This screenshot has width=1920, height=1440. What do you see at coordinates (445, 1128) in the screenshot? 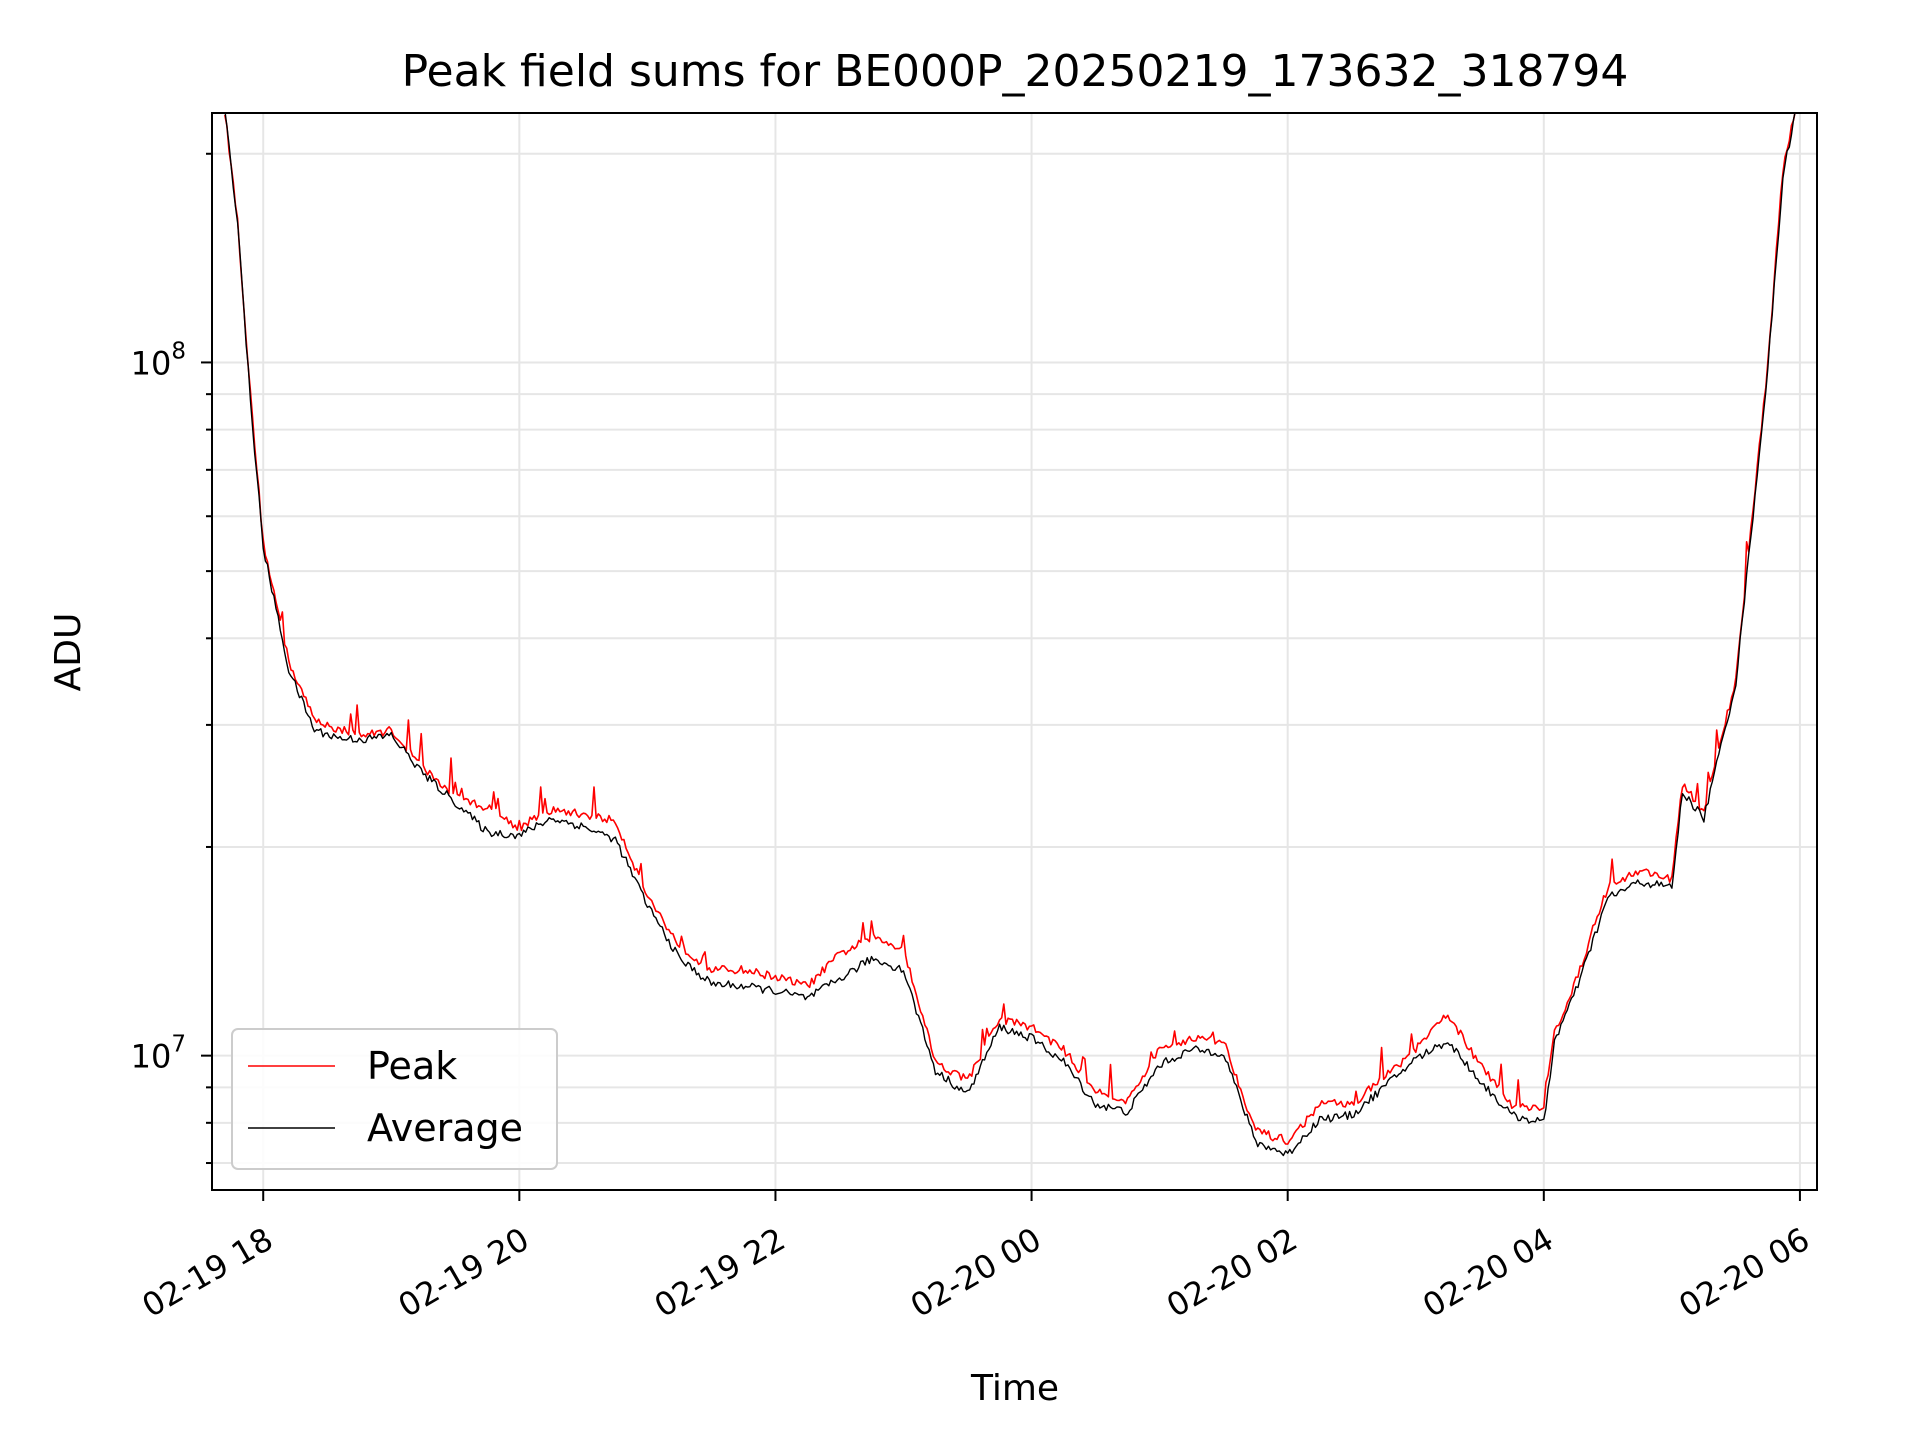
I see `legend-label-average: Average` at bounding box center [445, 1128].